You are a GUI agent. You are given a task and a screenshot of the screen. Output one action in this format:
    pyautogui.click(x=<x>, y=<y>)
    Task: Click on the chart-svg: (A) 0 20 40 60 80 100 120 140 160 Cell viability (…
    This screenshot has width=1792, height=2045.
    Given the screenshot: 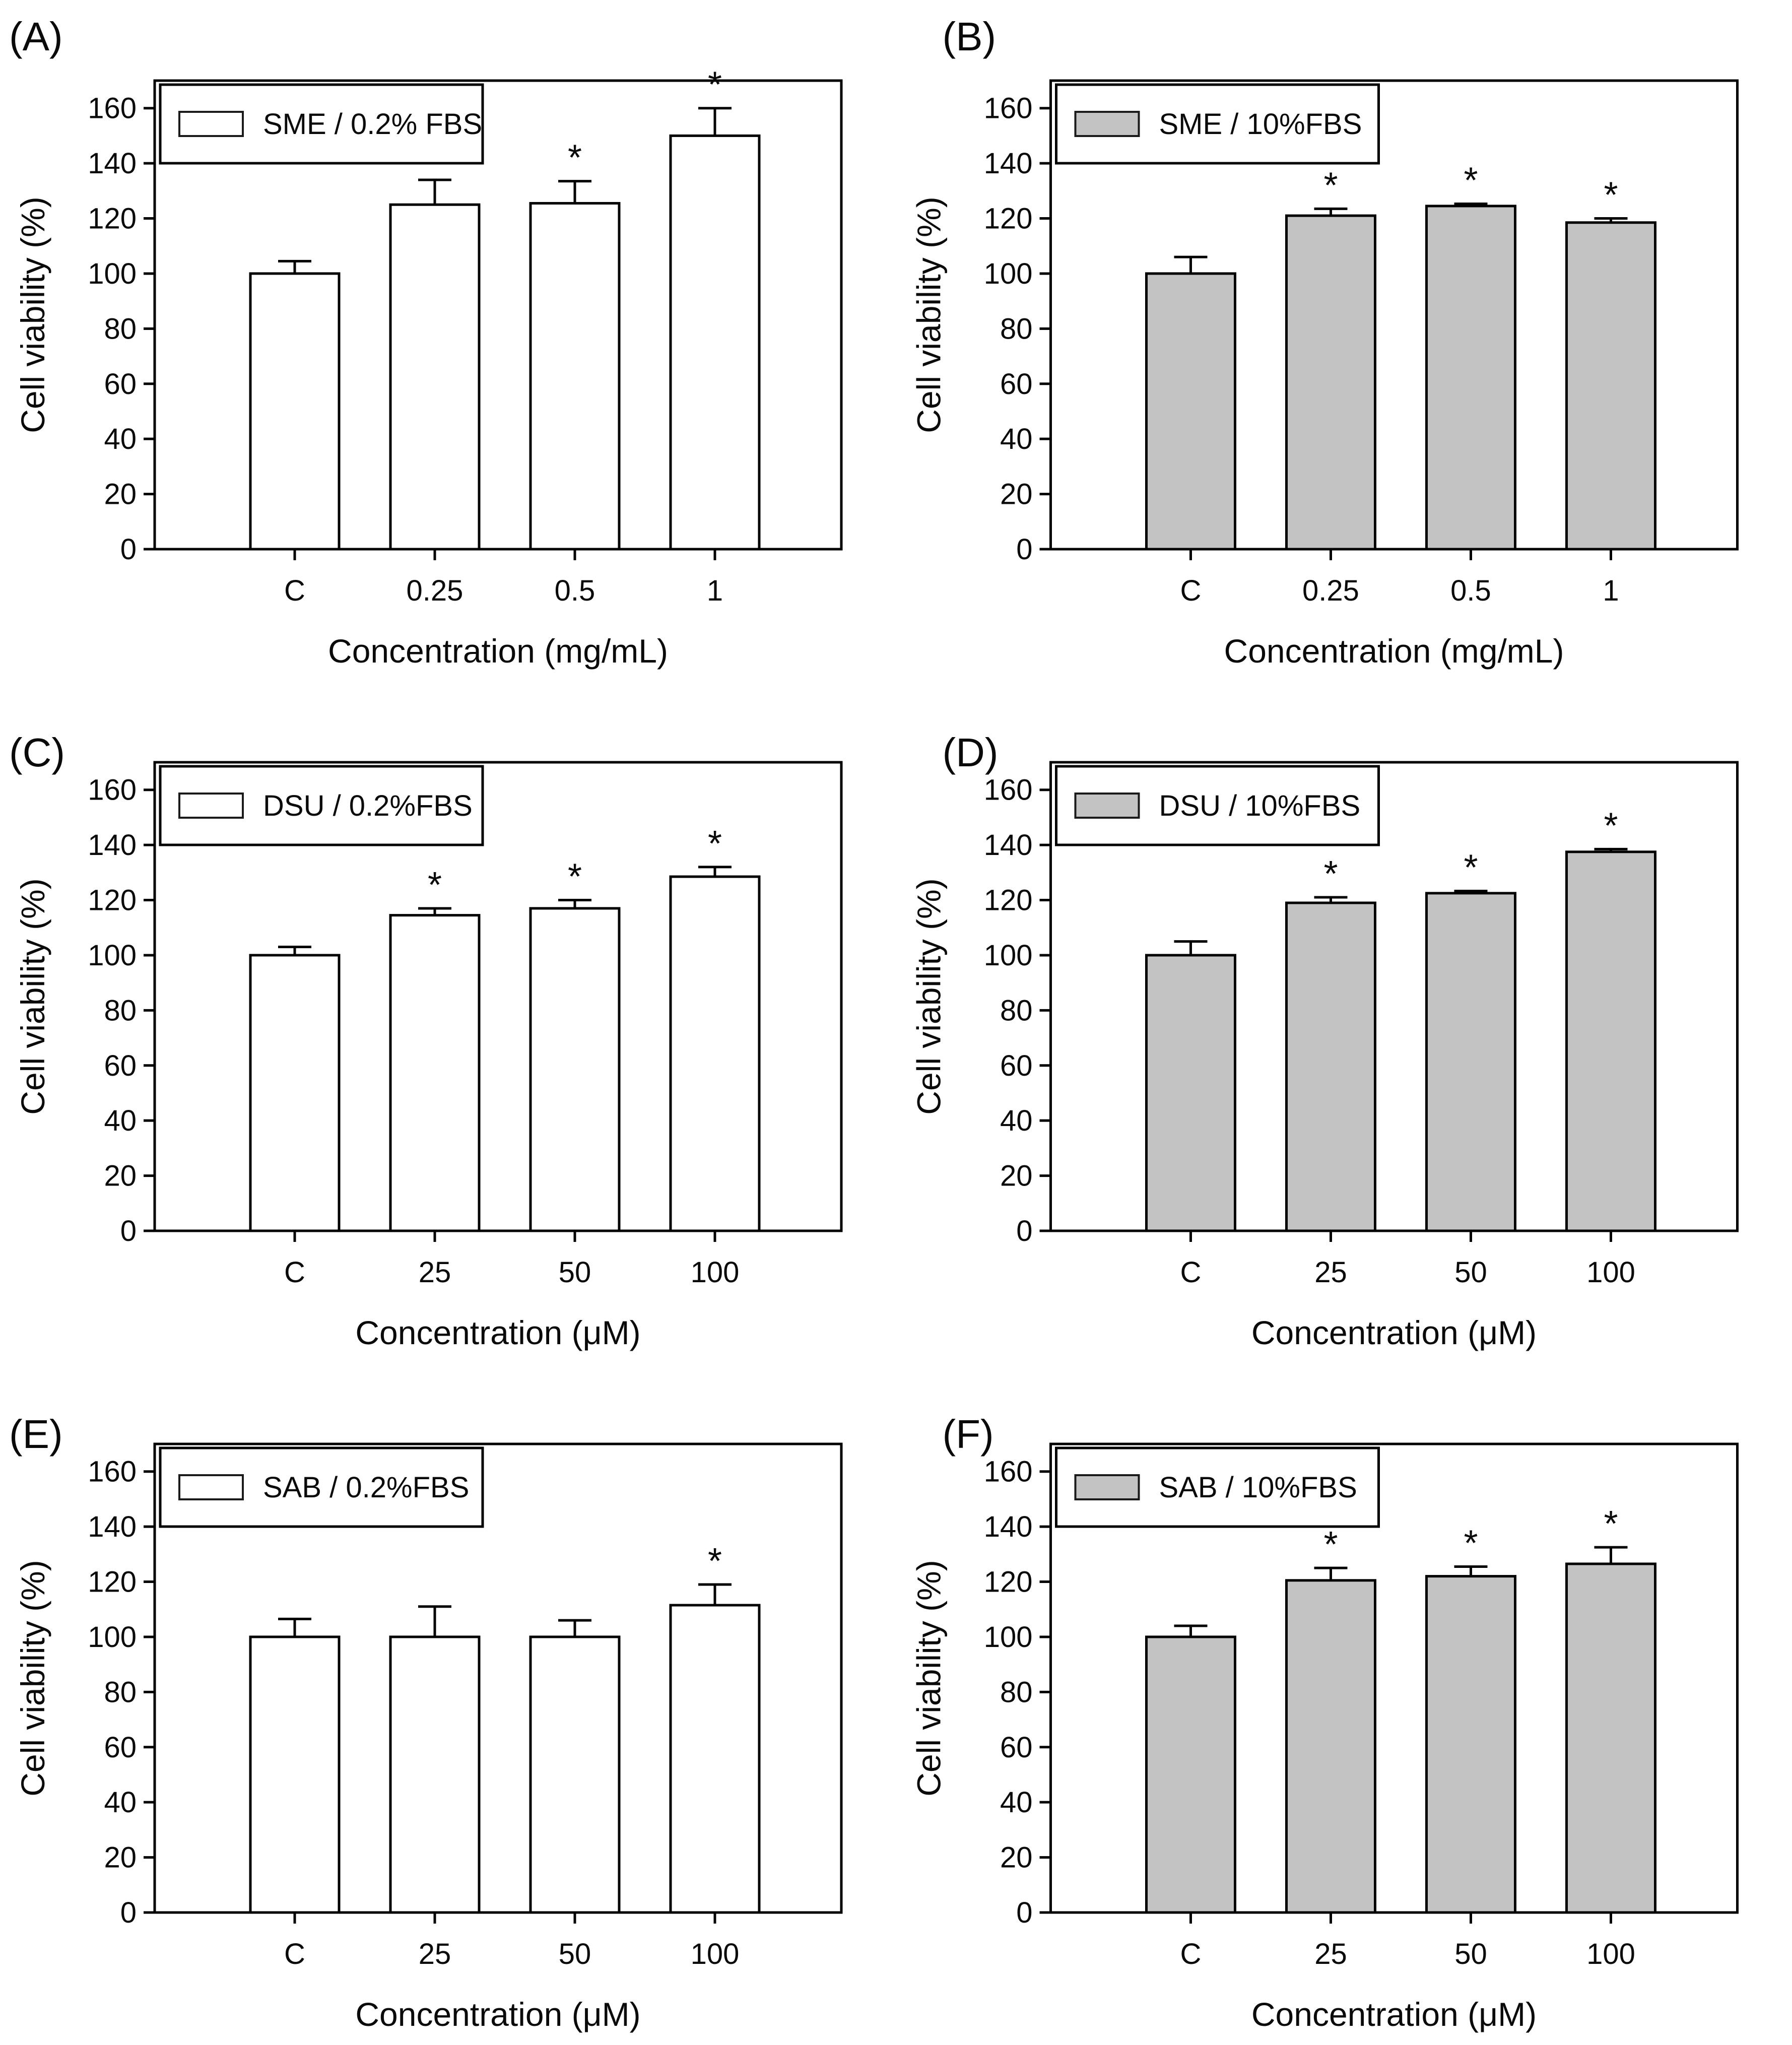 What is the action you would take?
    pyautogui.click(x=426, y=342)
    